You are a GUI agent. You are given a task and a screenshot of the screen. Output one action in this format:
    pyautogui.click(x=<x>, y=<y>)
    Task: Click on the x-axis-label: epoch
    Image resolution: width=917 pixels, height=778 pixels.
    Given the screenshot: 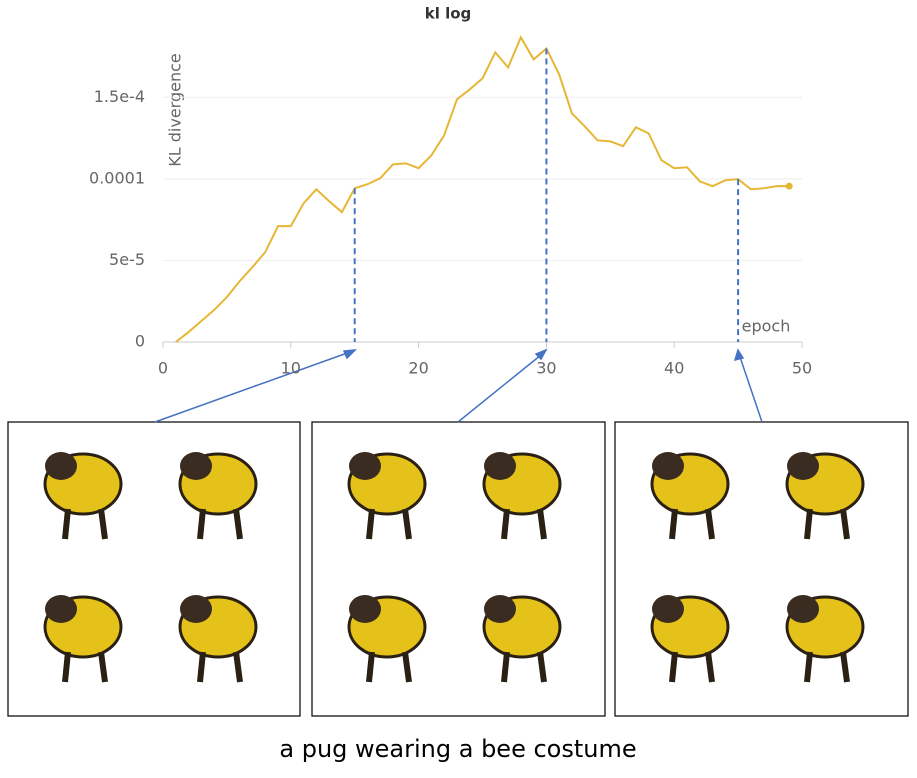 What is the action you would take?
    pyautogui.click(x=766, y=326)
    